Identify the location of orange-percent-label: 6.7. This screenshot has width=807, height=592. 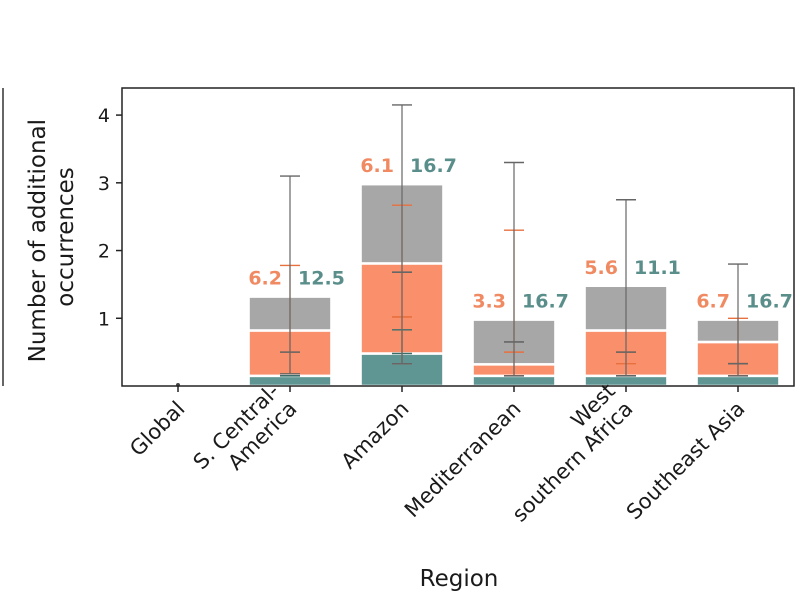
(713, 302).